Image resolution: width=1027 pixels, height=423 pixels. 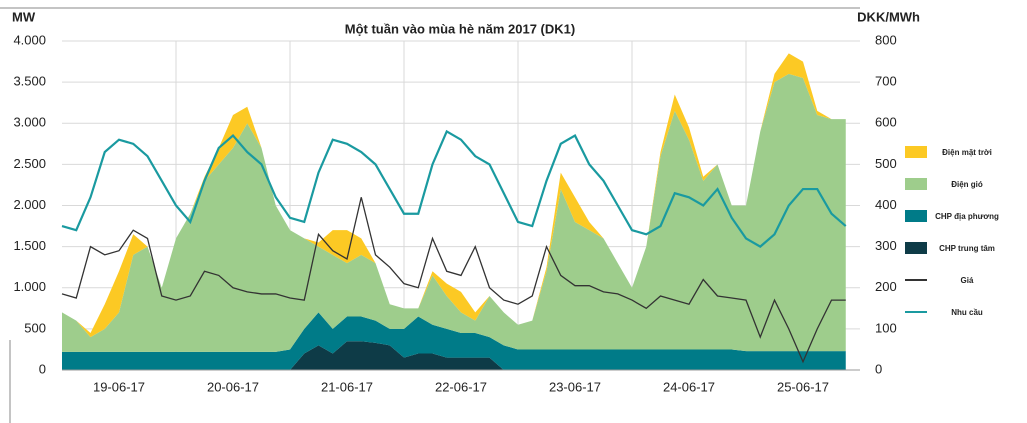 What do you see at coordinates (29, 81) in the screenshot?
I see `y-tick-label: 3.500` at bounding box center [29, 81].